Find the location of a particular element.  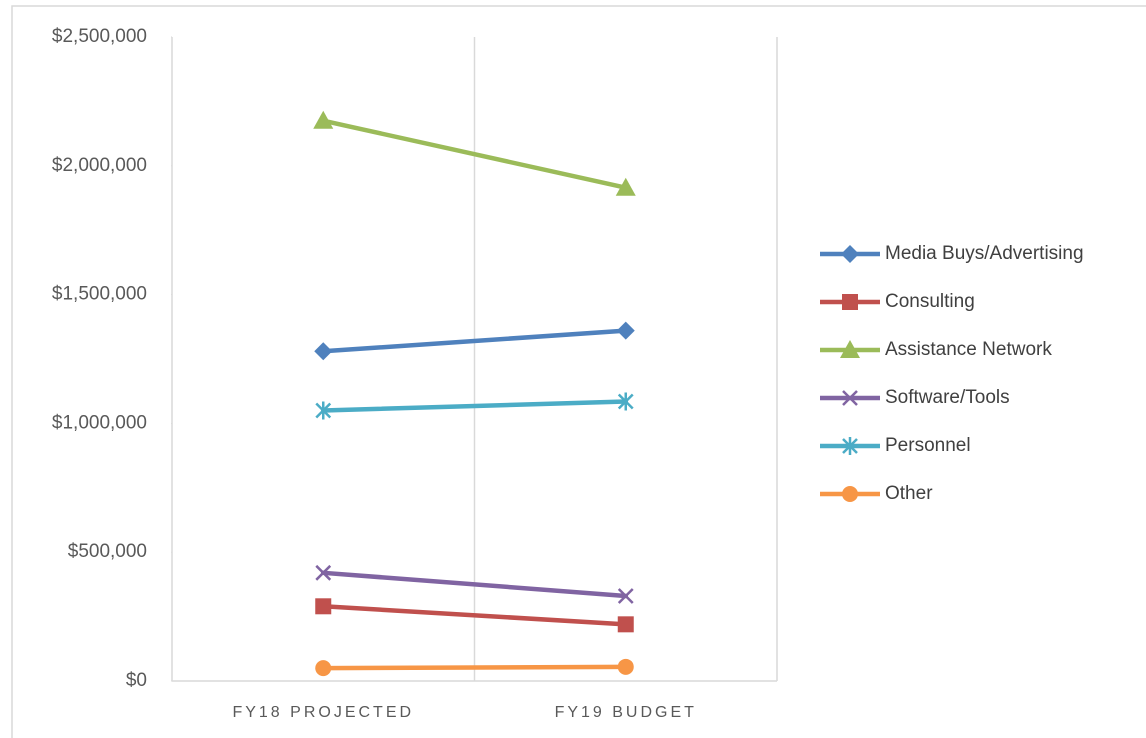

legend-label: Consulting is located at coordinates (930, 301).